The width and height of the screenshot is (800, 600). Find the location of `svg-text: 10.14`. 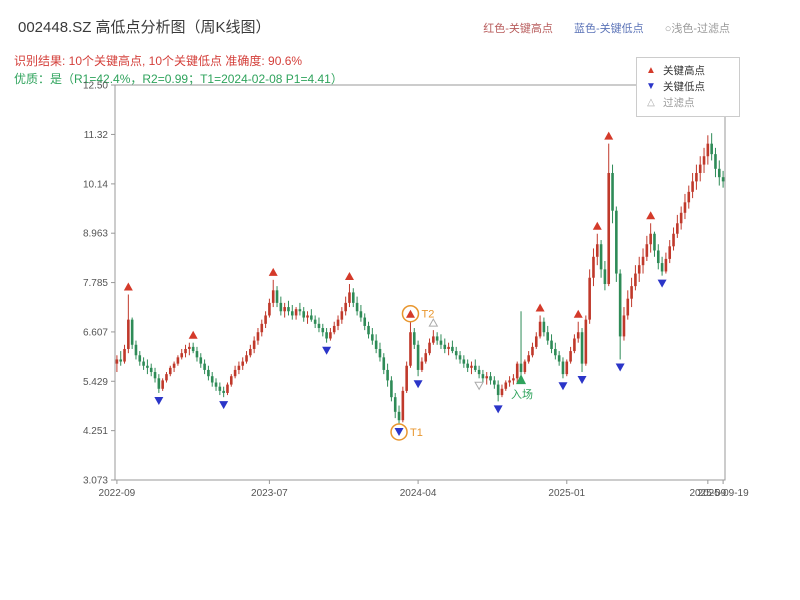

svg-text: 10.14 is located at coordinates (95, 184).